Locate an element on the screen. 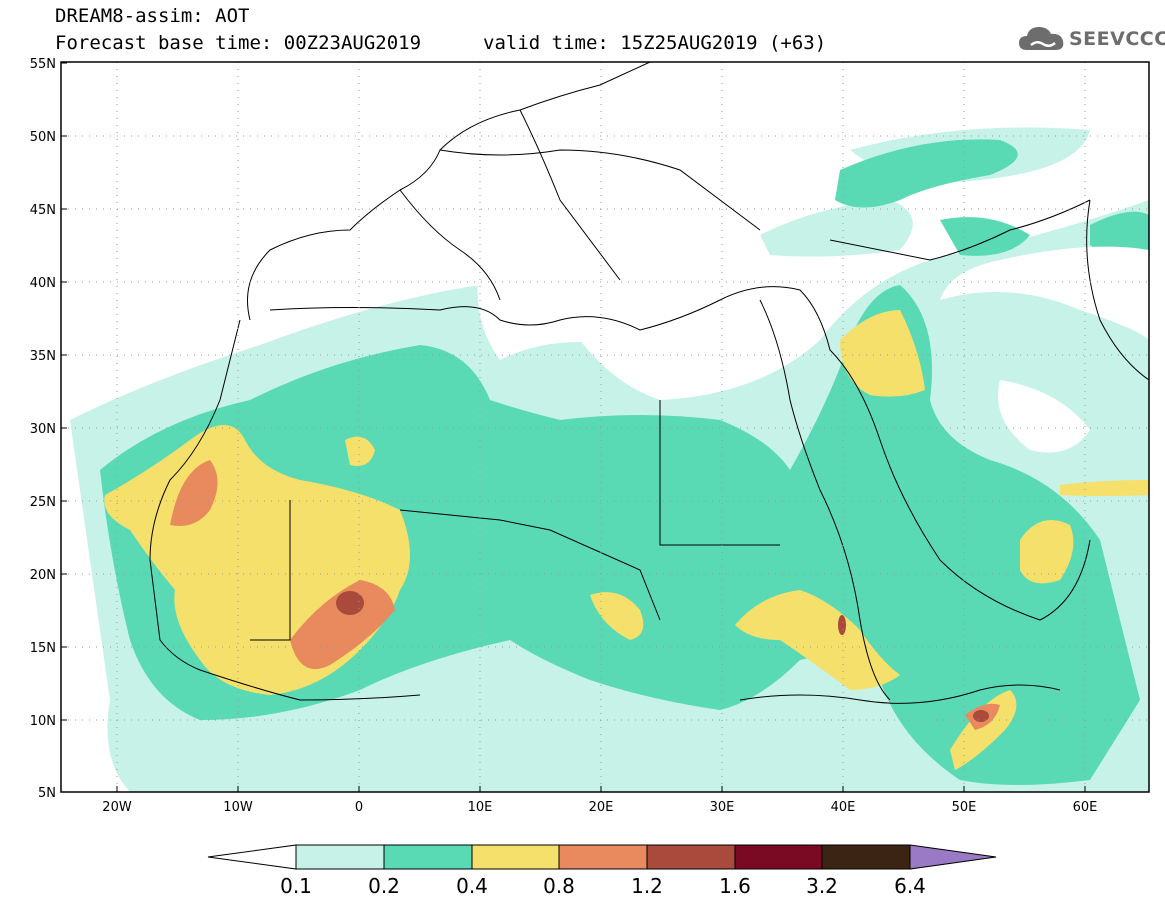 This screenshot has width=1165, height=905. colorbar-label: 3.2 is located at coordinates (822, 886).